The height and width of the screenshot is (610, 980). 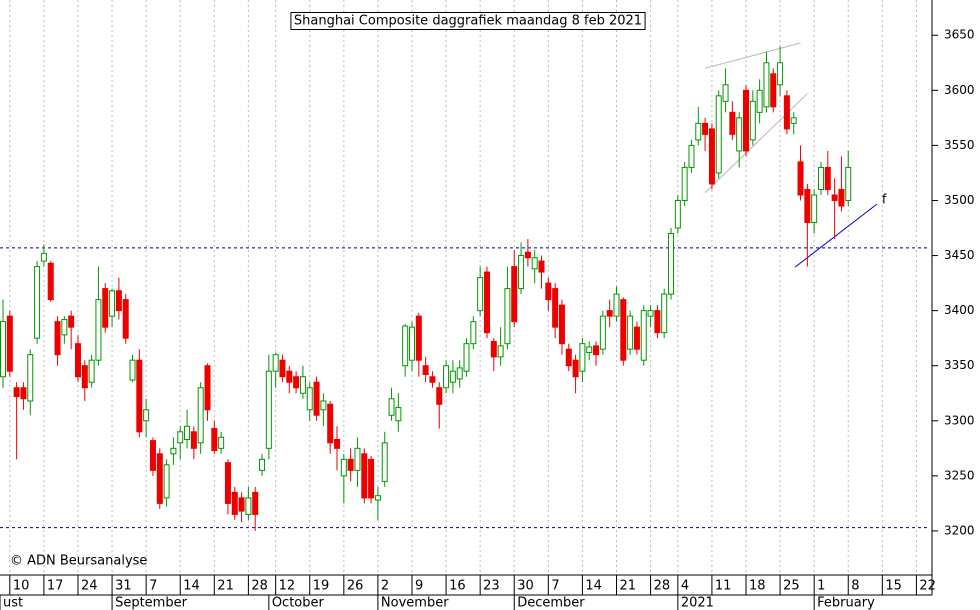 I want to click on x-tick-label: 14, so click(x=593, y=586).